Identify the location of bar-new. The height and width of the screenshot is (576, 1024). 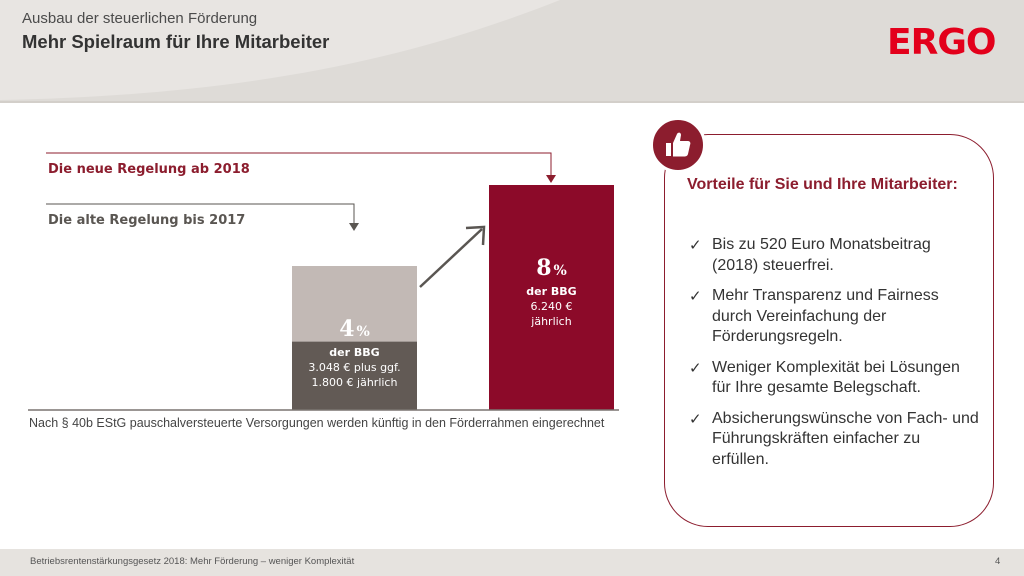
(551, 297).